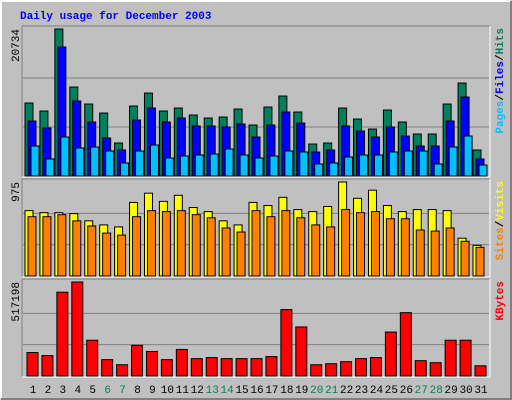  What do you see at coordinates (167, 391) in the screenshot?
I see `x-tick-label: 10` at bounding box center [167, 391].